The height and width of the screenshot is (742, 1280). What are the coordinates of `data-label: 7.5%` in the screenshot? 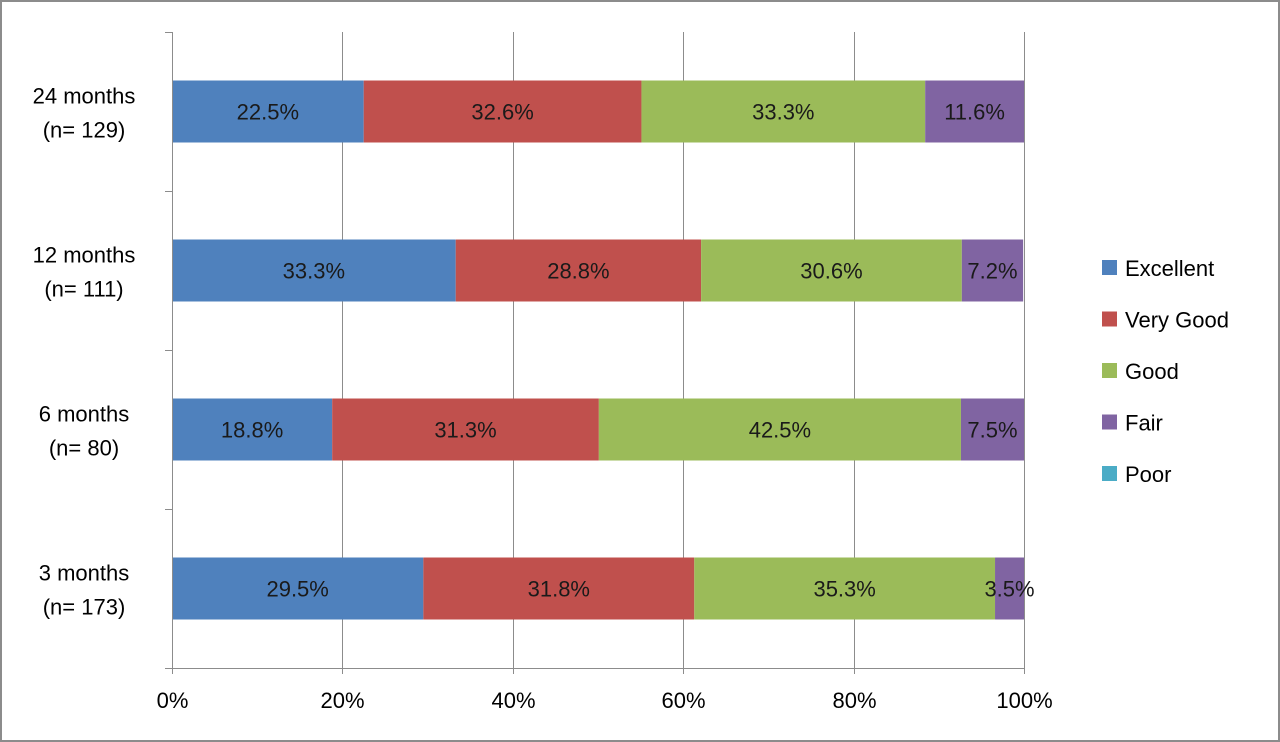 It's located at (992, 430).